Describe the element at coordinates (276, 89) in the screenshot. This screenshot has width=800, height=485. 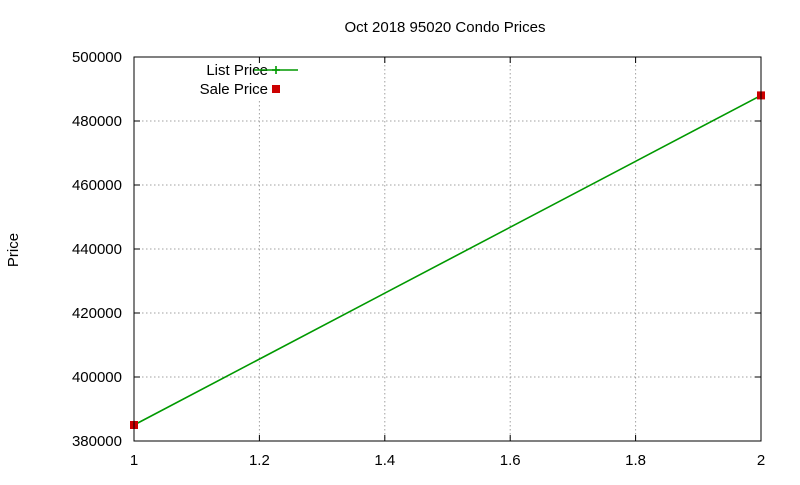
I see `legend-square-sample` at that location.